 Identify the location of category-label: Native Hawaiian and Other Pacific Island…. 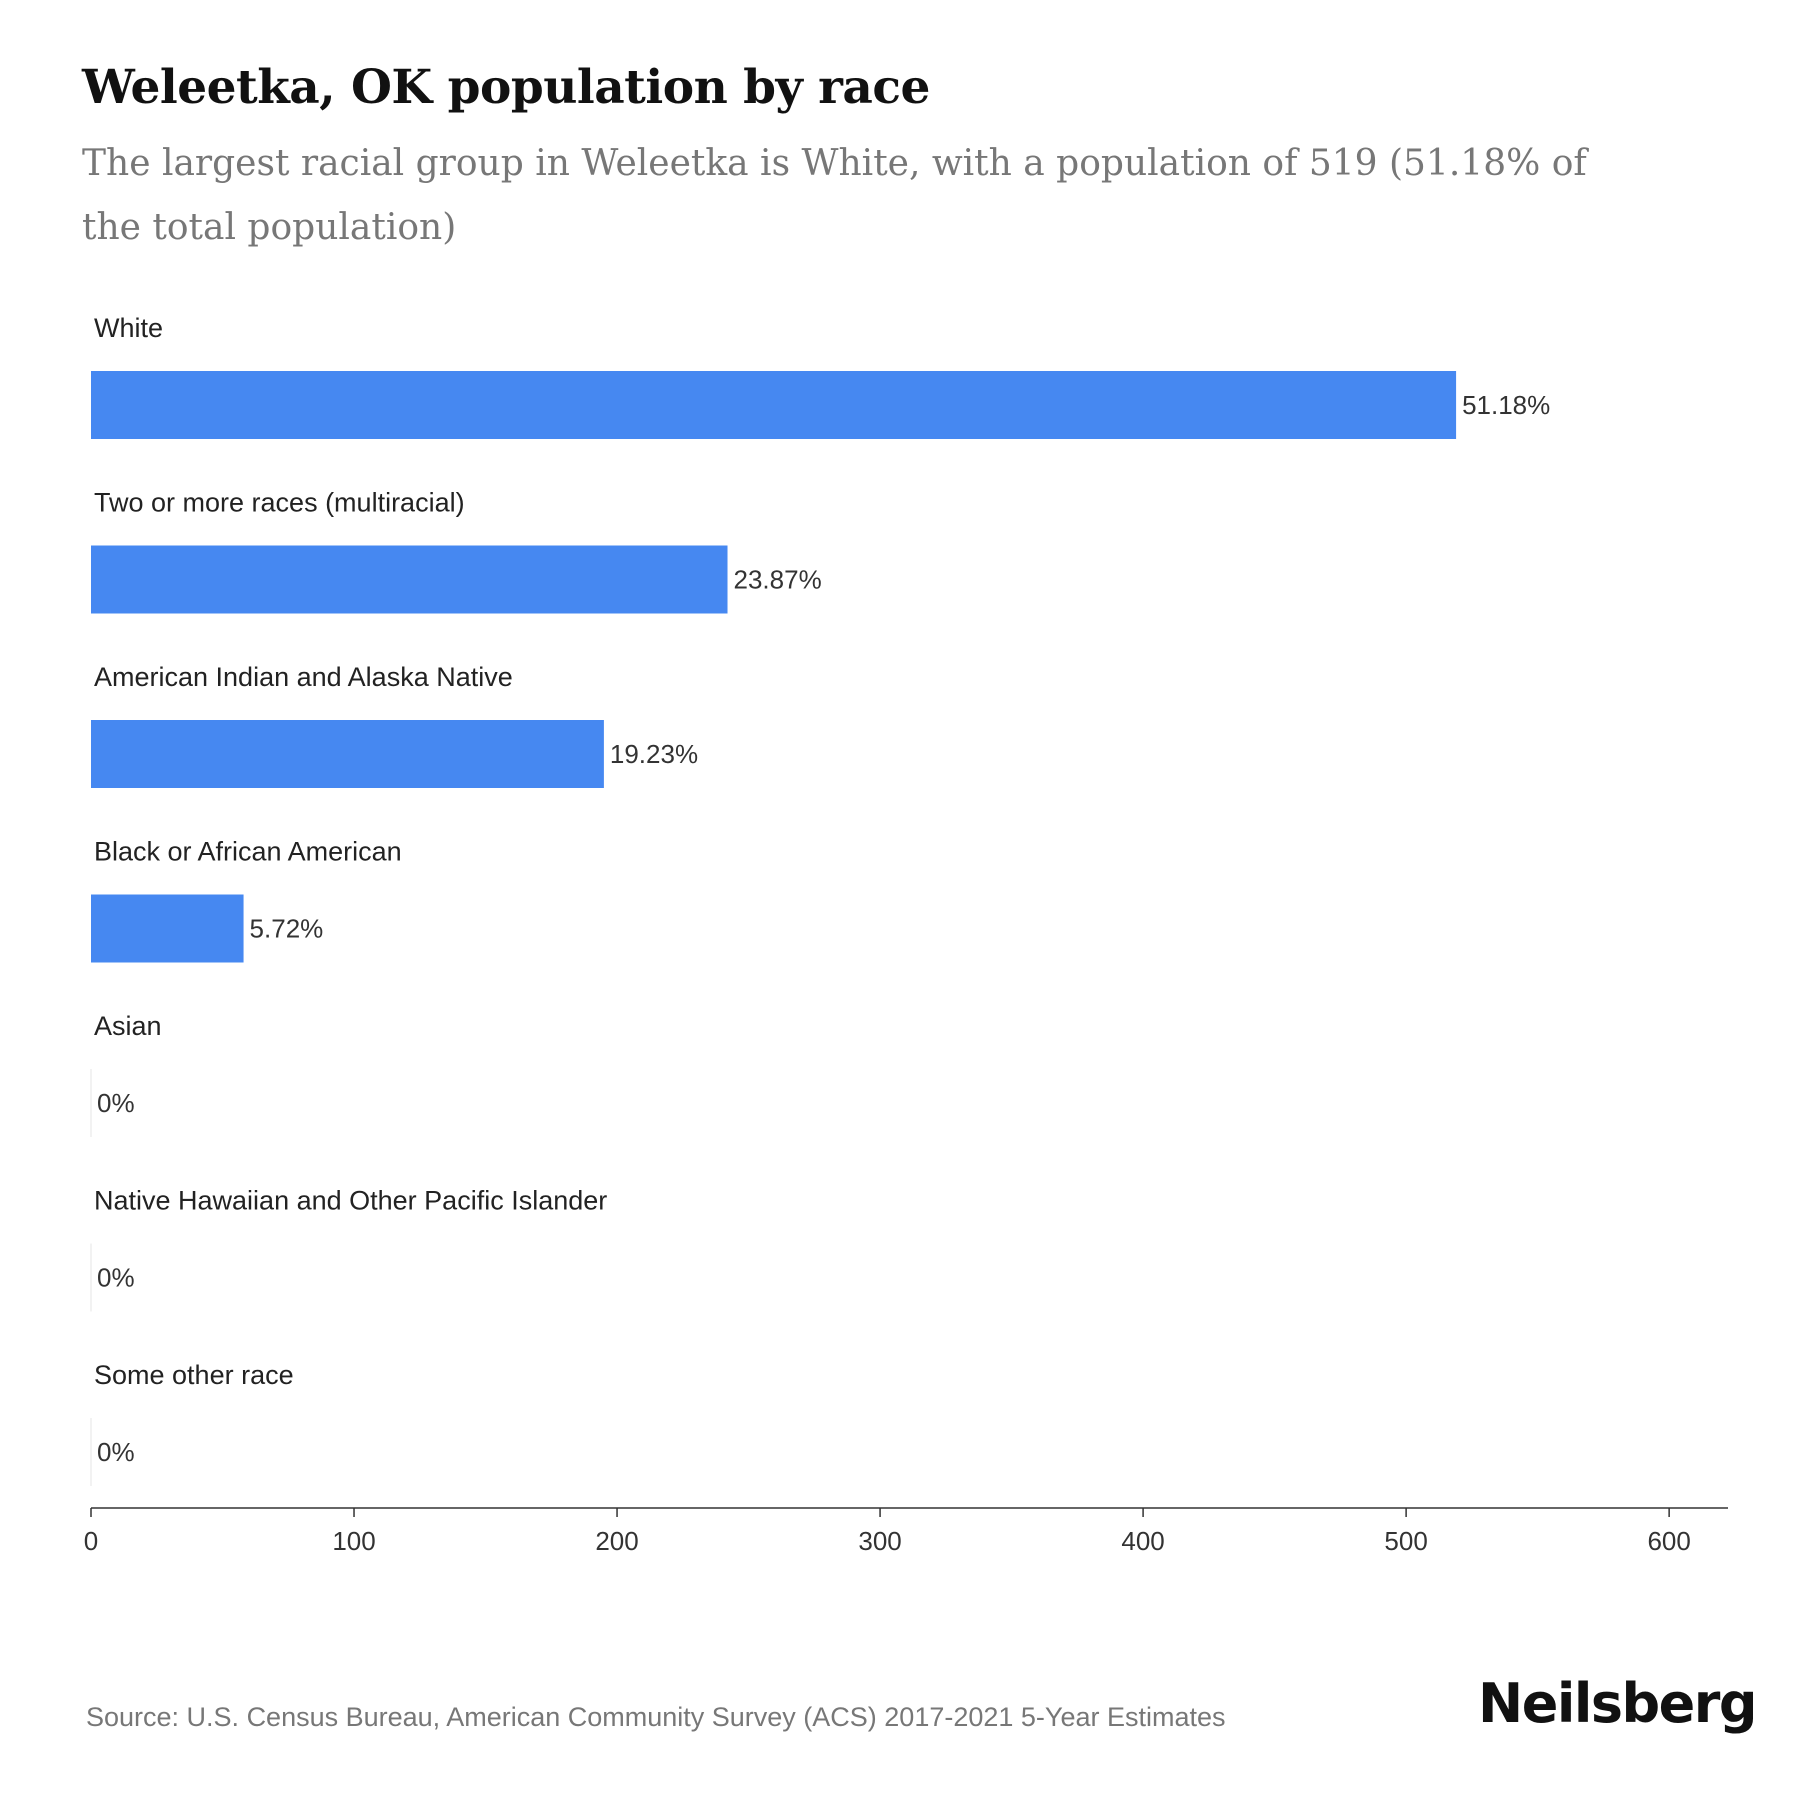
(350, 1201).